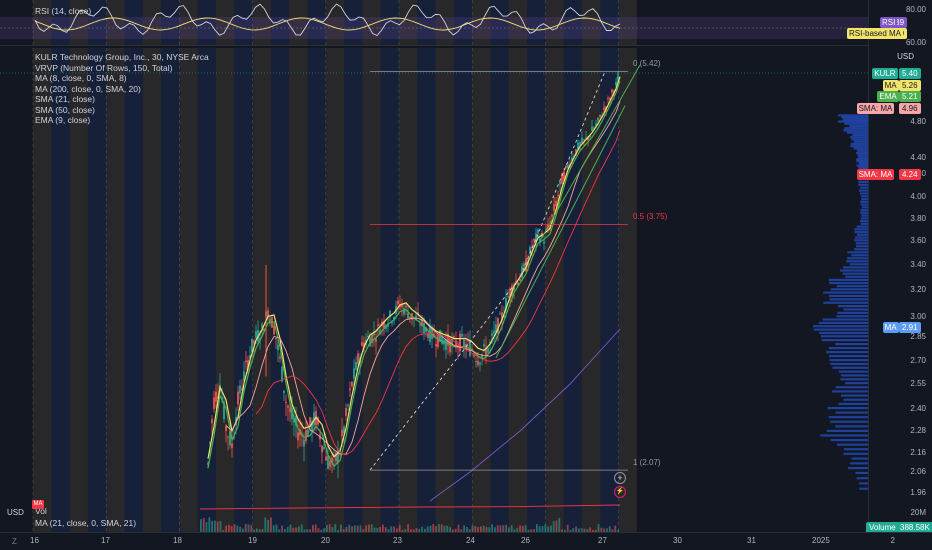  I want to click on reset-scale-button: Z, so click(14, 541).